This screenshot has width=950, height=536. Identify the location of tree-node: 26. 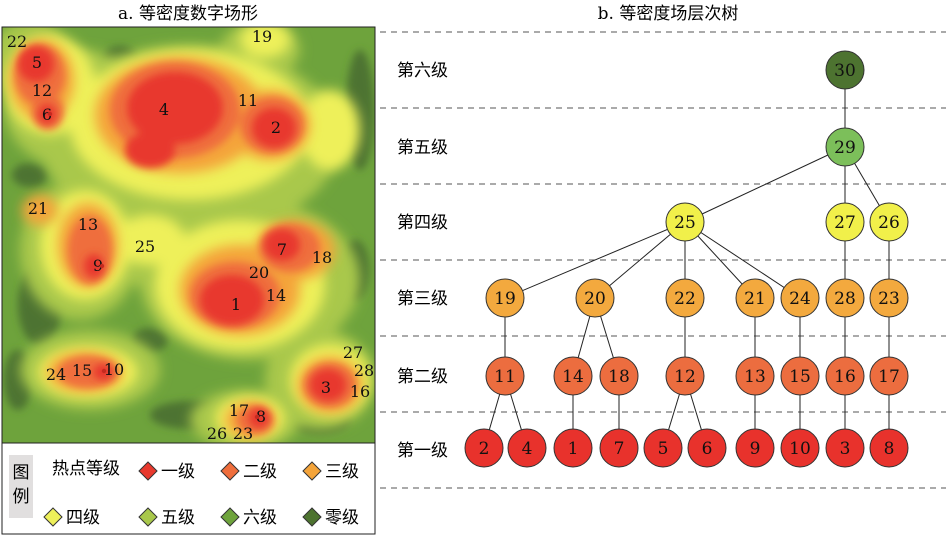
(889, 222).